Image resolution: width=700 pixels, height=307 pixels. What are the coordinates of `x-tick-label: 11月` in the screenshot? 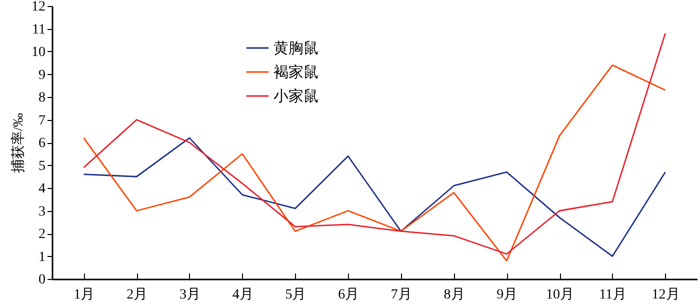 It's located at (613, 295).